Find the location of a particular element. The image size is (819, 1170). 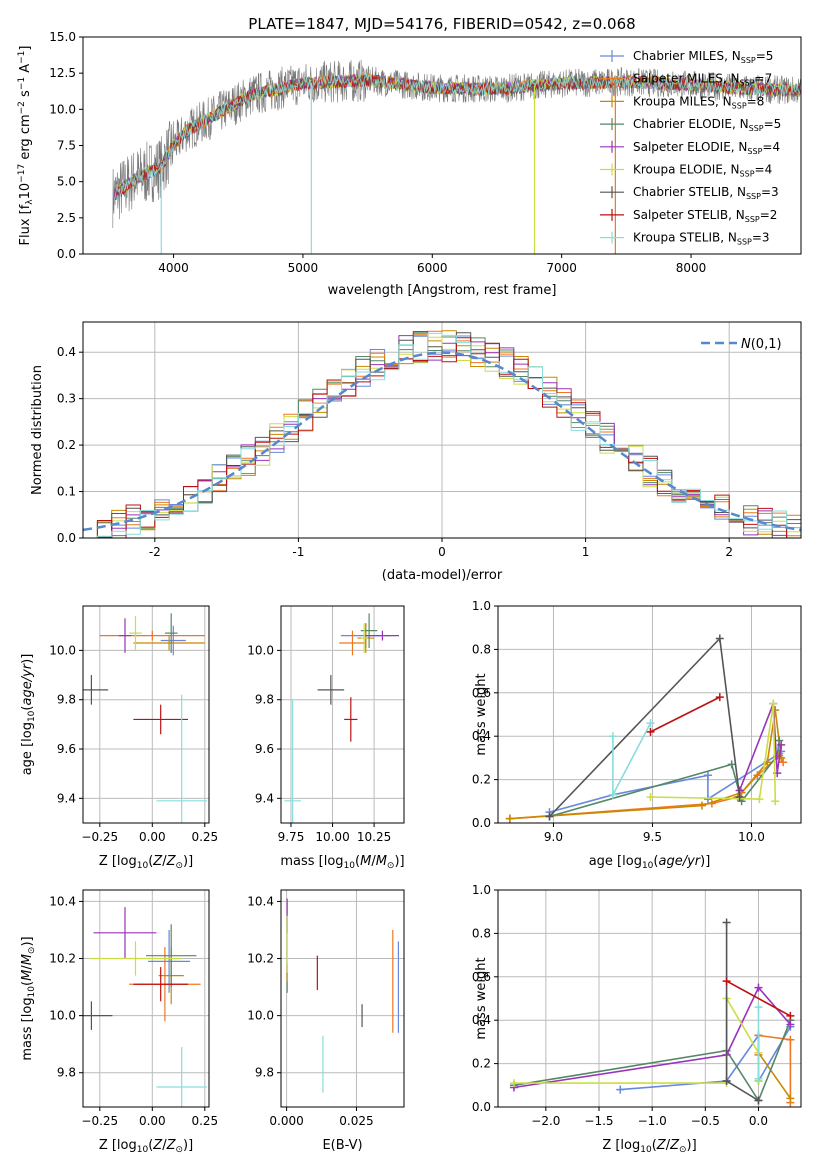

y-axis-label: Flux [fλ10−17 erg cm−2 s−1 A−1] is located at coordinates (26, 146).